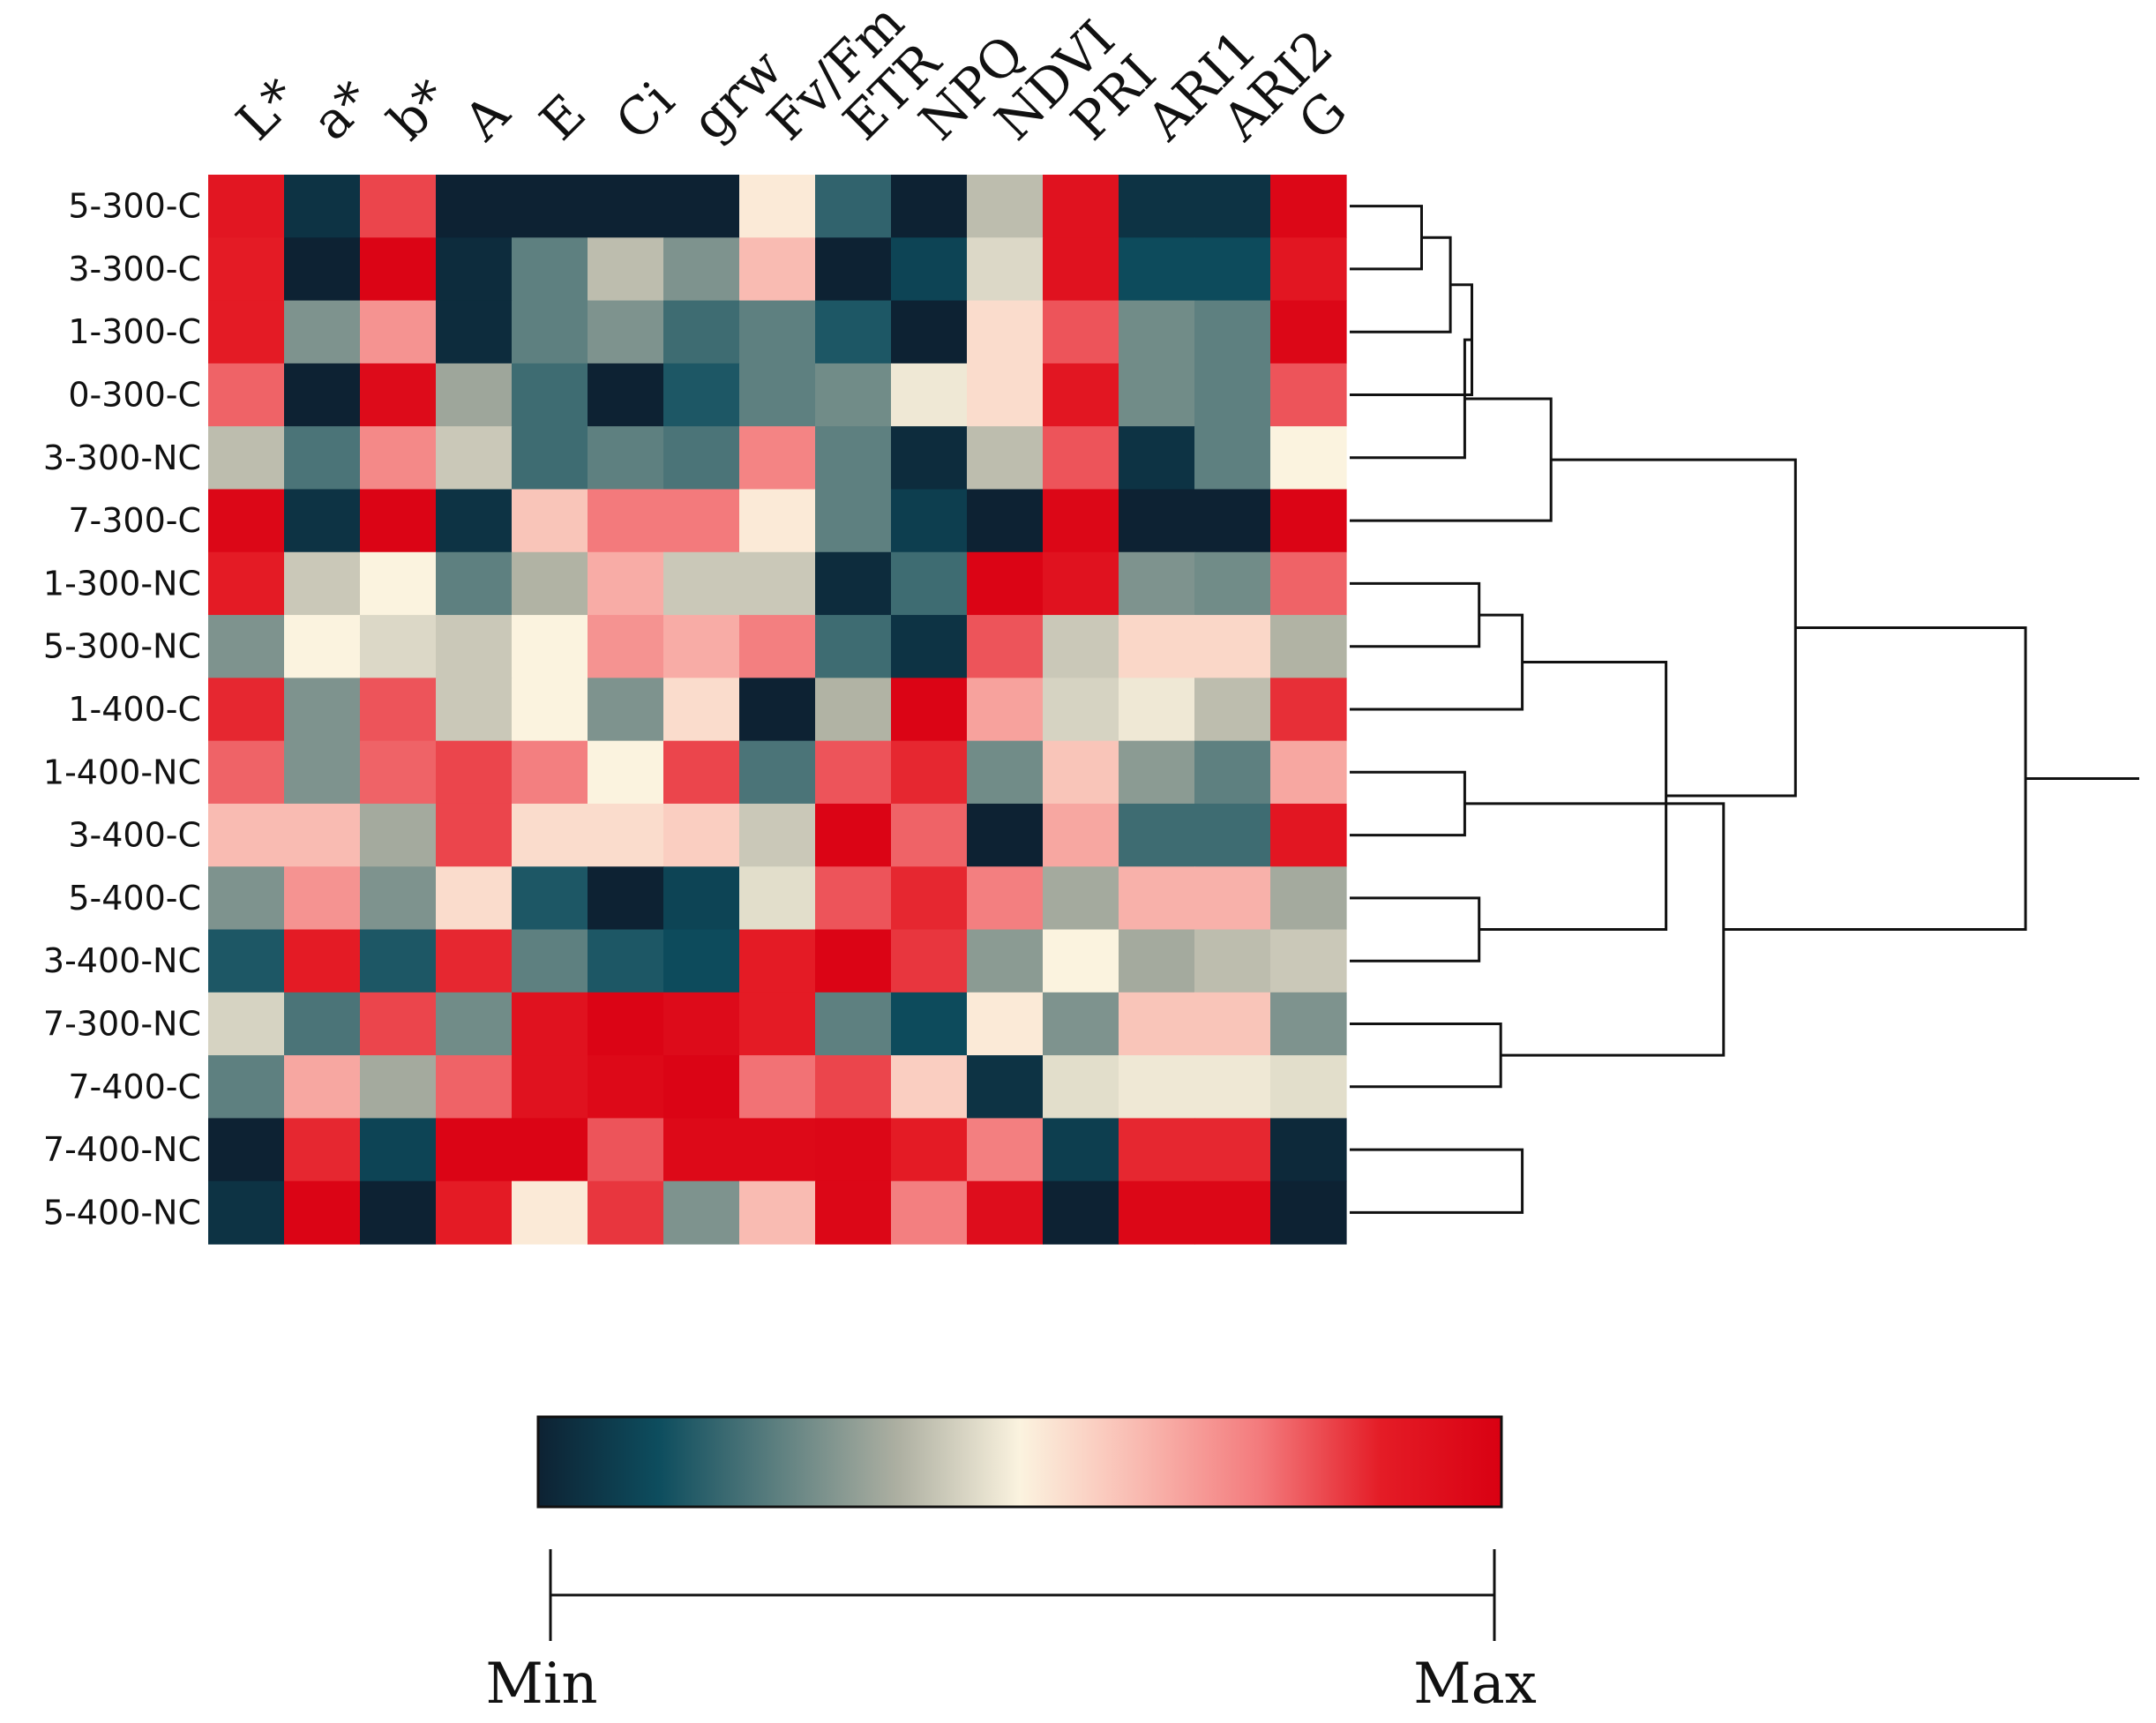  Describe the element at coordinates (626, 332) in the screenshot. I see `cell-1-300-c-ci` at that location.